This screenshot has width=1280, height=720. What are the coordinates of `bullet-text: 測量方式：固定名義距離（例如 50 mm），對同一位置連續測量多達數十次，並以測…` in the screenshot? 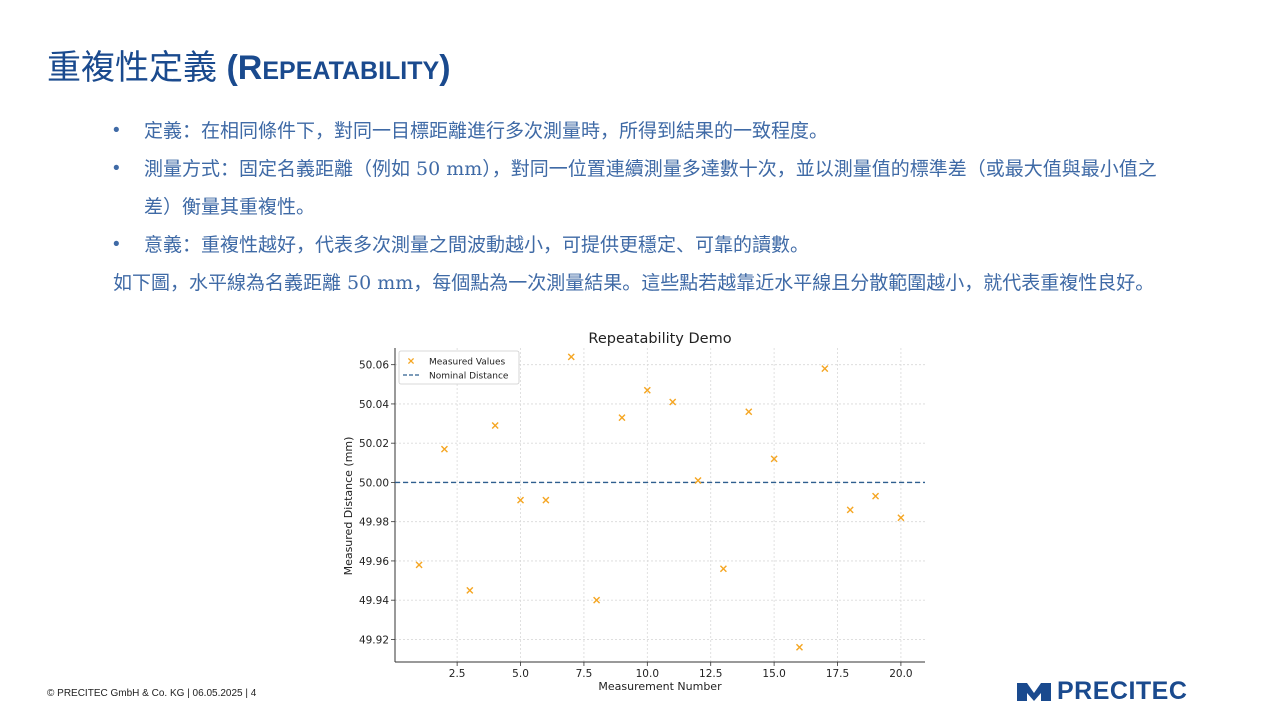 It's located at (650, 188).